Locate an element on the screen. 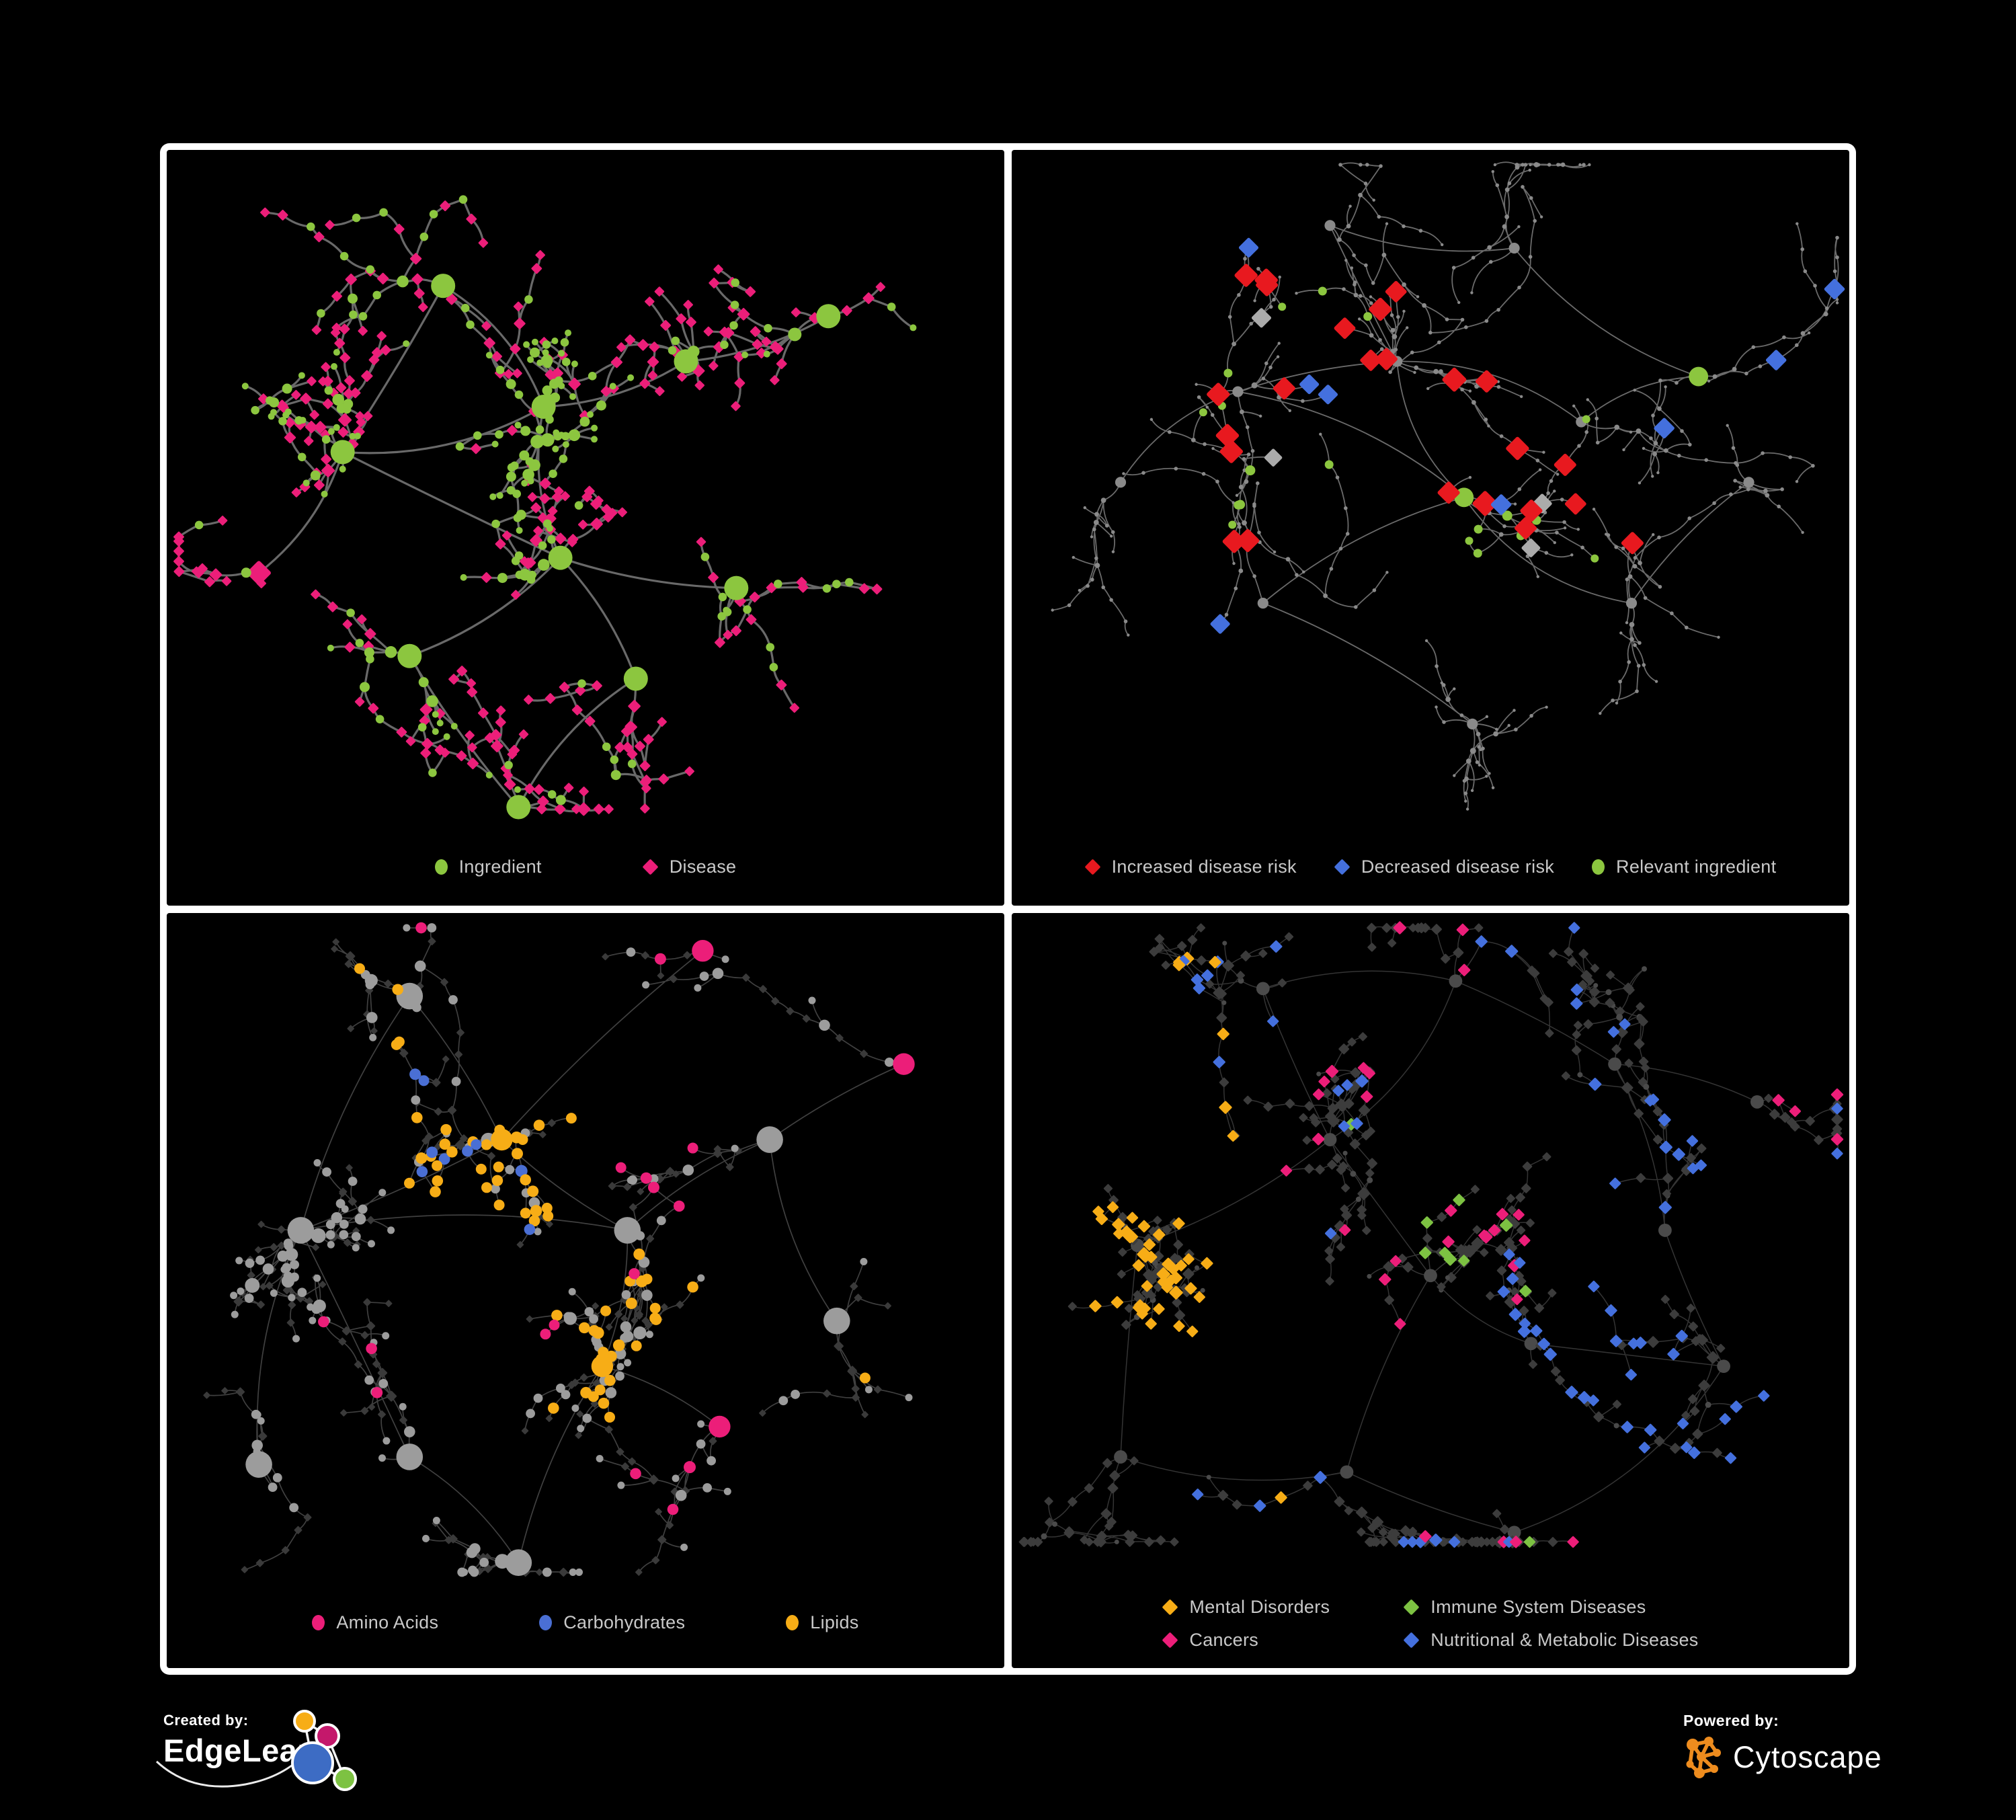  legend-label: Amino Acids is located at coordinates (387, 1622).